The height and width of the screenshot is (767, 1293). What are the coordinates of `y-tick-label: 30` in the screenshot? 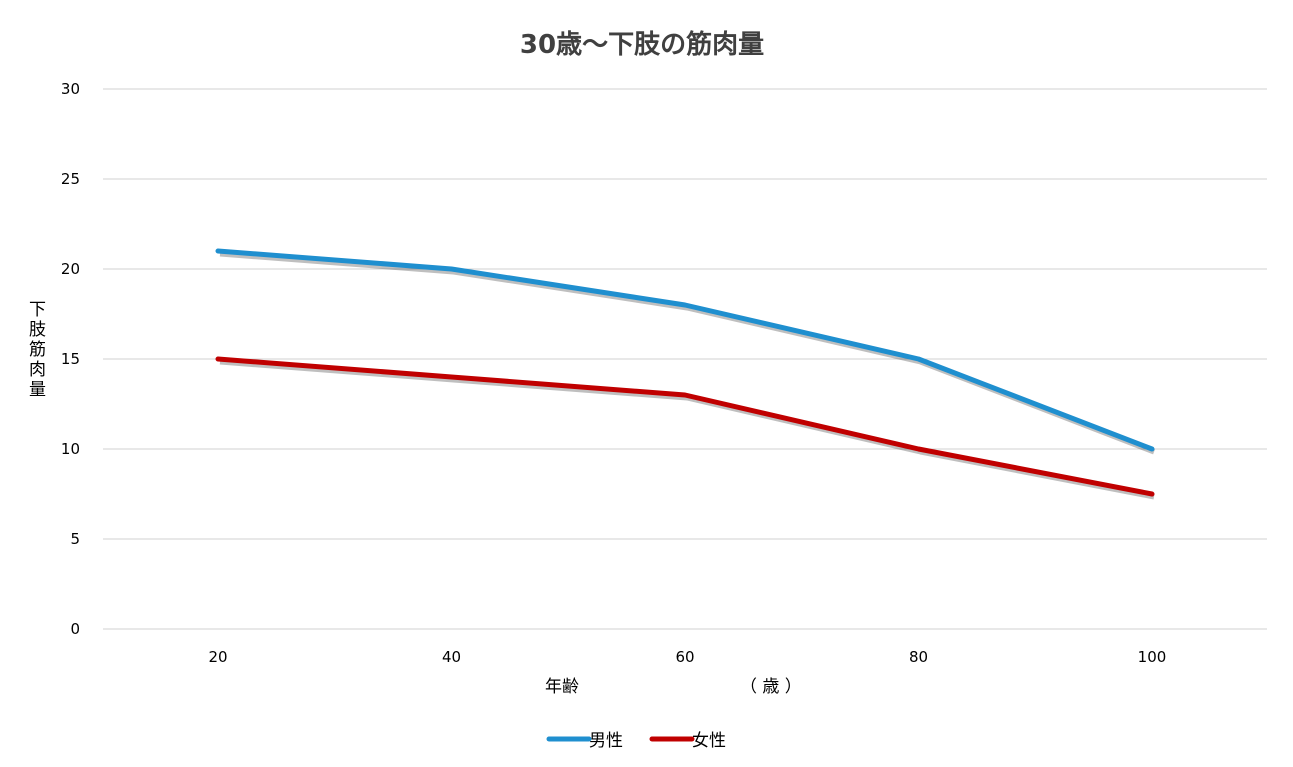 It's located at (70, 89).